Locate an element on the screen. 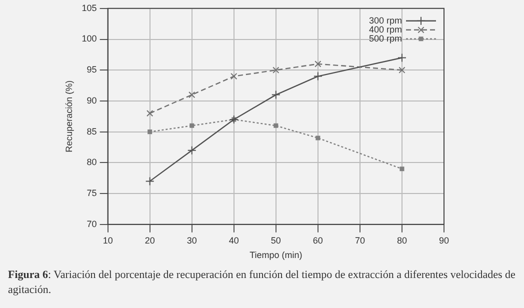 The height and width of the screenshot is (308, 524). text: Figura 6: Variación del porcentaje de recuperación en función del tiempo de extracción a diferentes velocidades de agitación. is located at coordinates (262, 283).